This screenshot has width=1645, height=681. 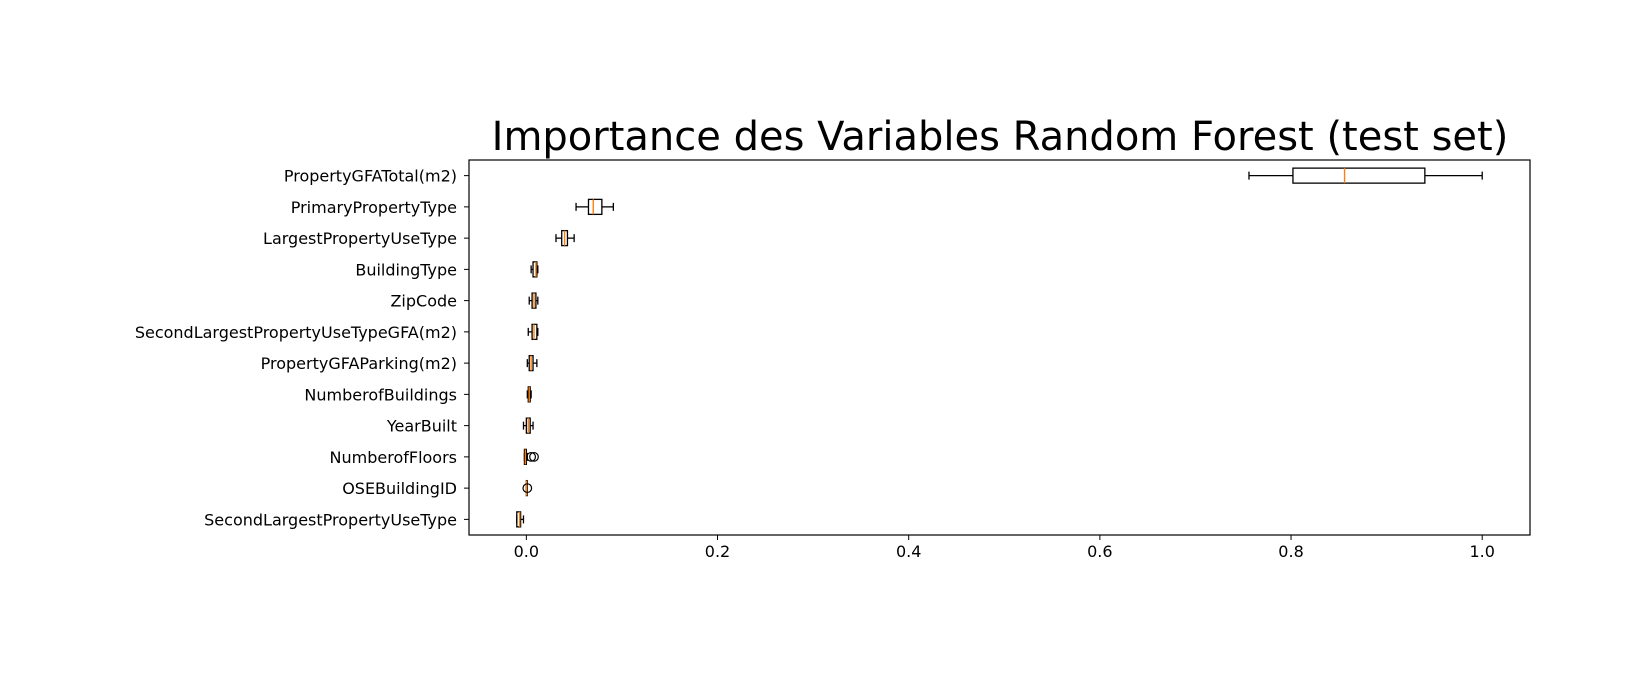 I want to click on y-tick-label: BuildingType, so click(x=406, y=269).